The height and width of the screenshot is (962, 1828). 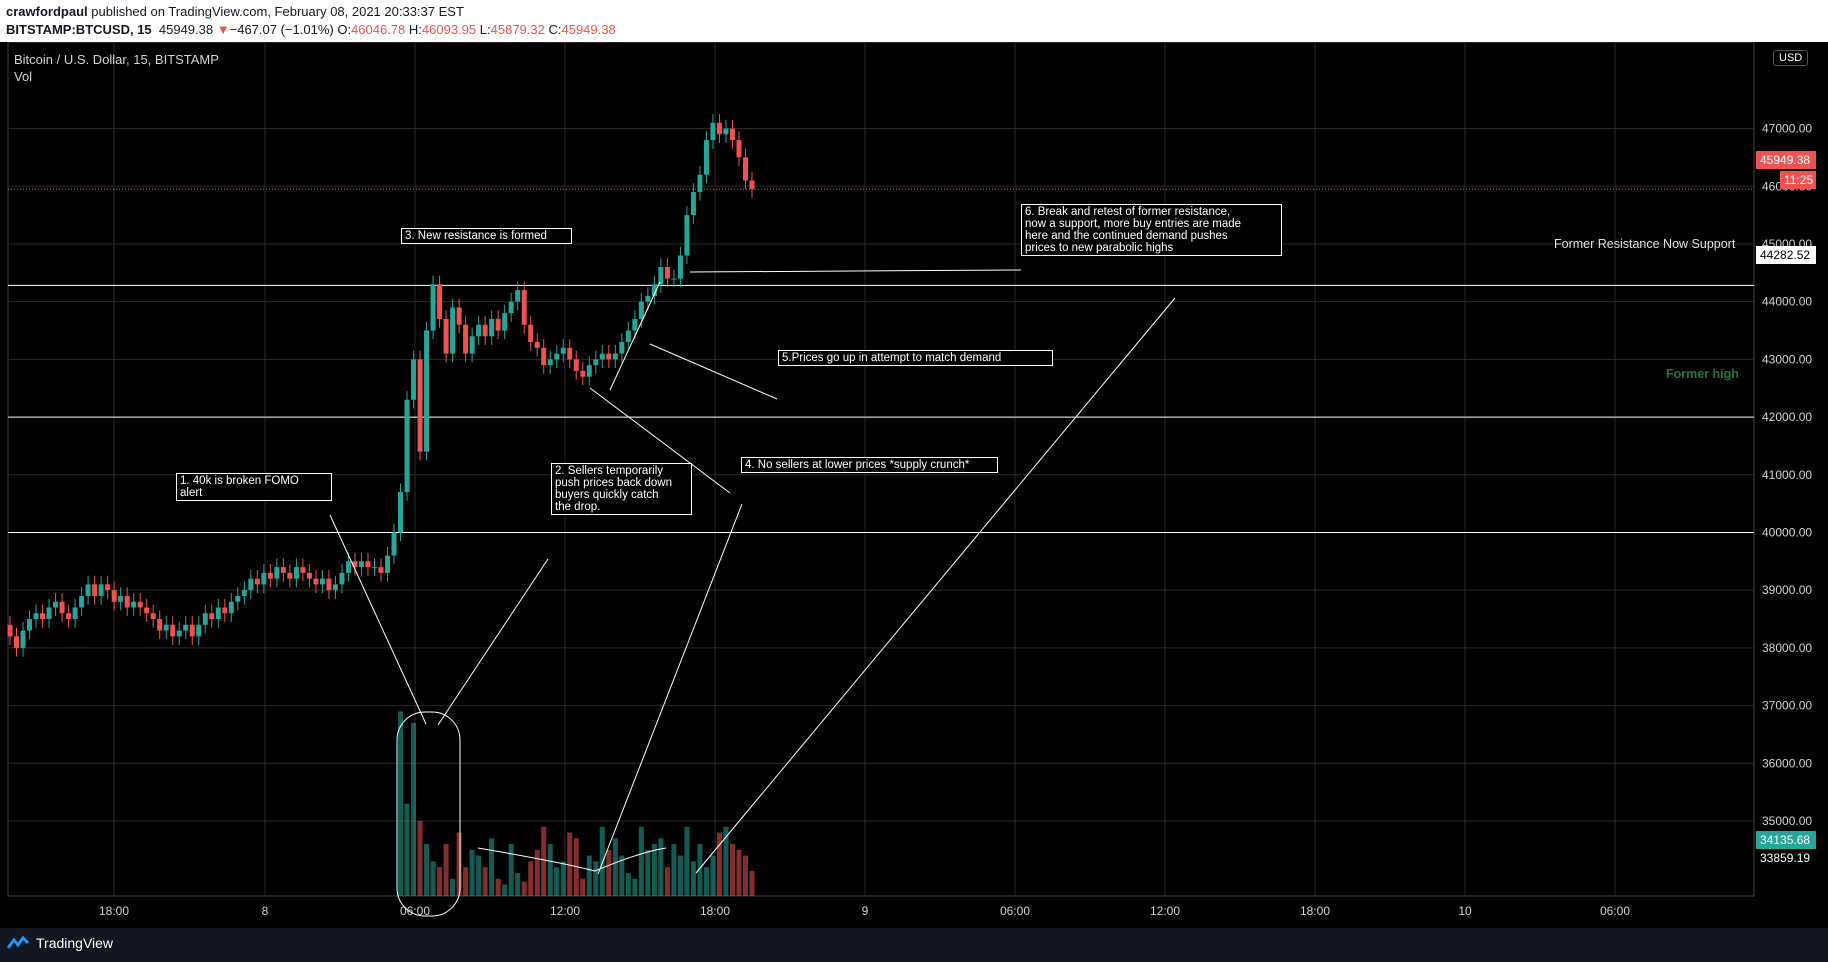 What do you see at coordinates (1791, 58) in the screenshot?
I see `currency-button: USD` at bounding box center [1791, 58].